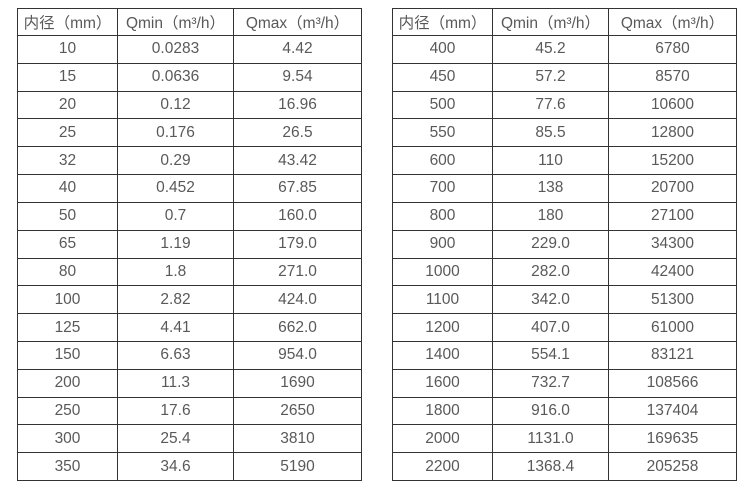 The height and width of the screenshot is (483, 750). I want to click on table-row: 2000 1131.0 169635, so click(564, 439).